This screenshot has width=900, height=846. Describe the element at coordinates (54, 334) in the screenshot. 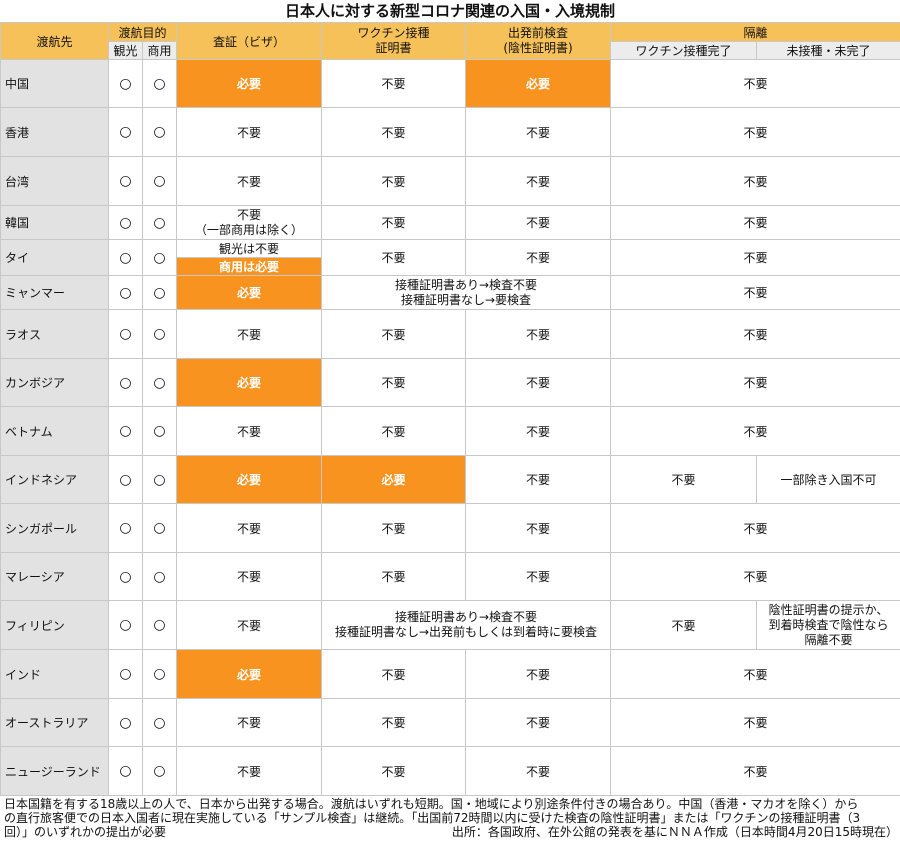

I see `destination-cell: ラオス` at that location.